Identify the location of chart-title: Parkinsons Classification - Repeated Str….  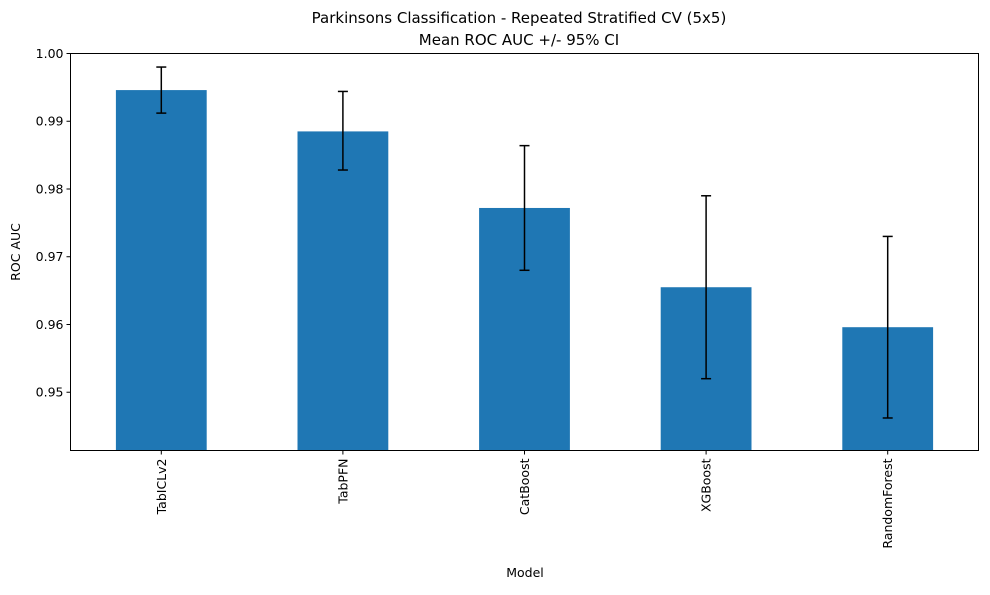
(519, 18).